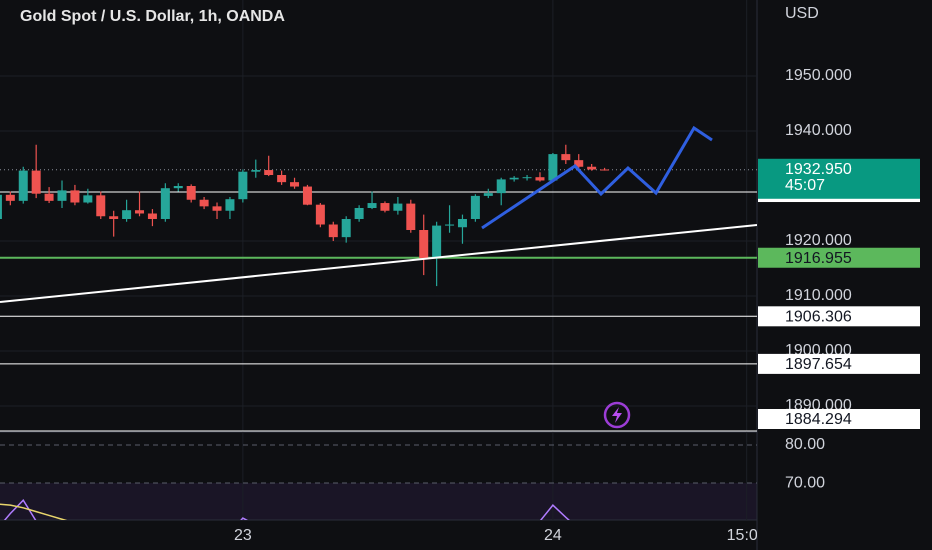  I want to click on rsi-tick-label: 80.00, so click(805, 444).